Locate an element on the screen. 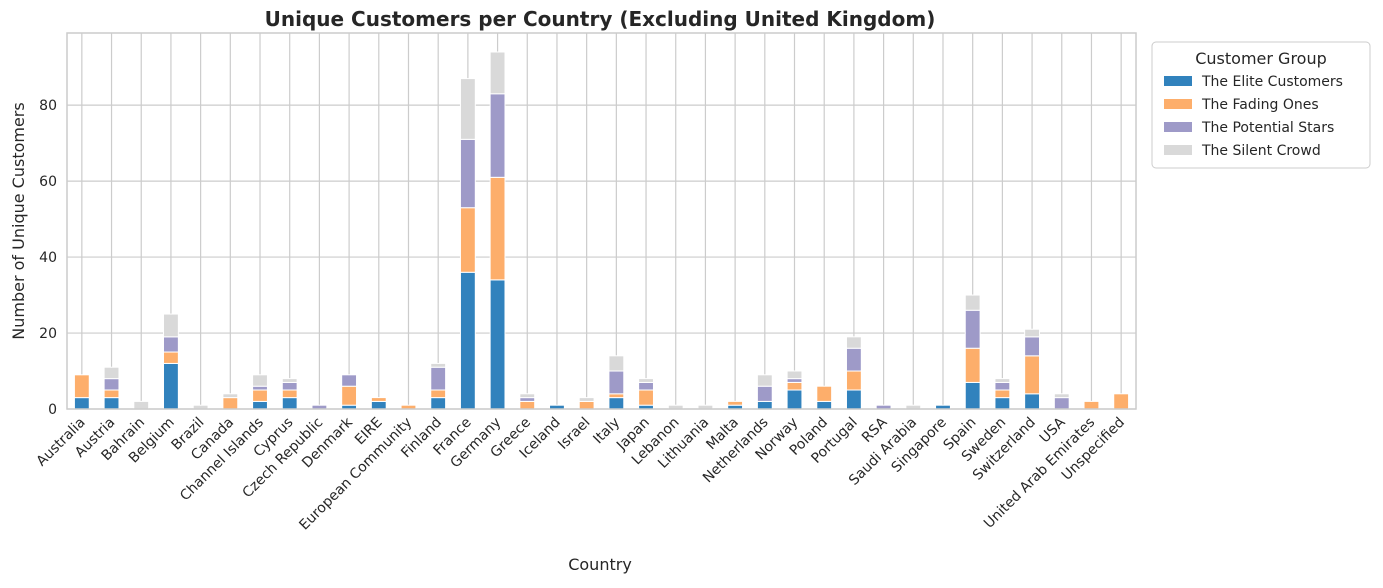 The width and height of the screenshot is (1383, 588). x-axis-label: Country is located at coordinates (600, 564).